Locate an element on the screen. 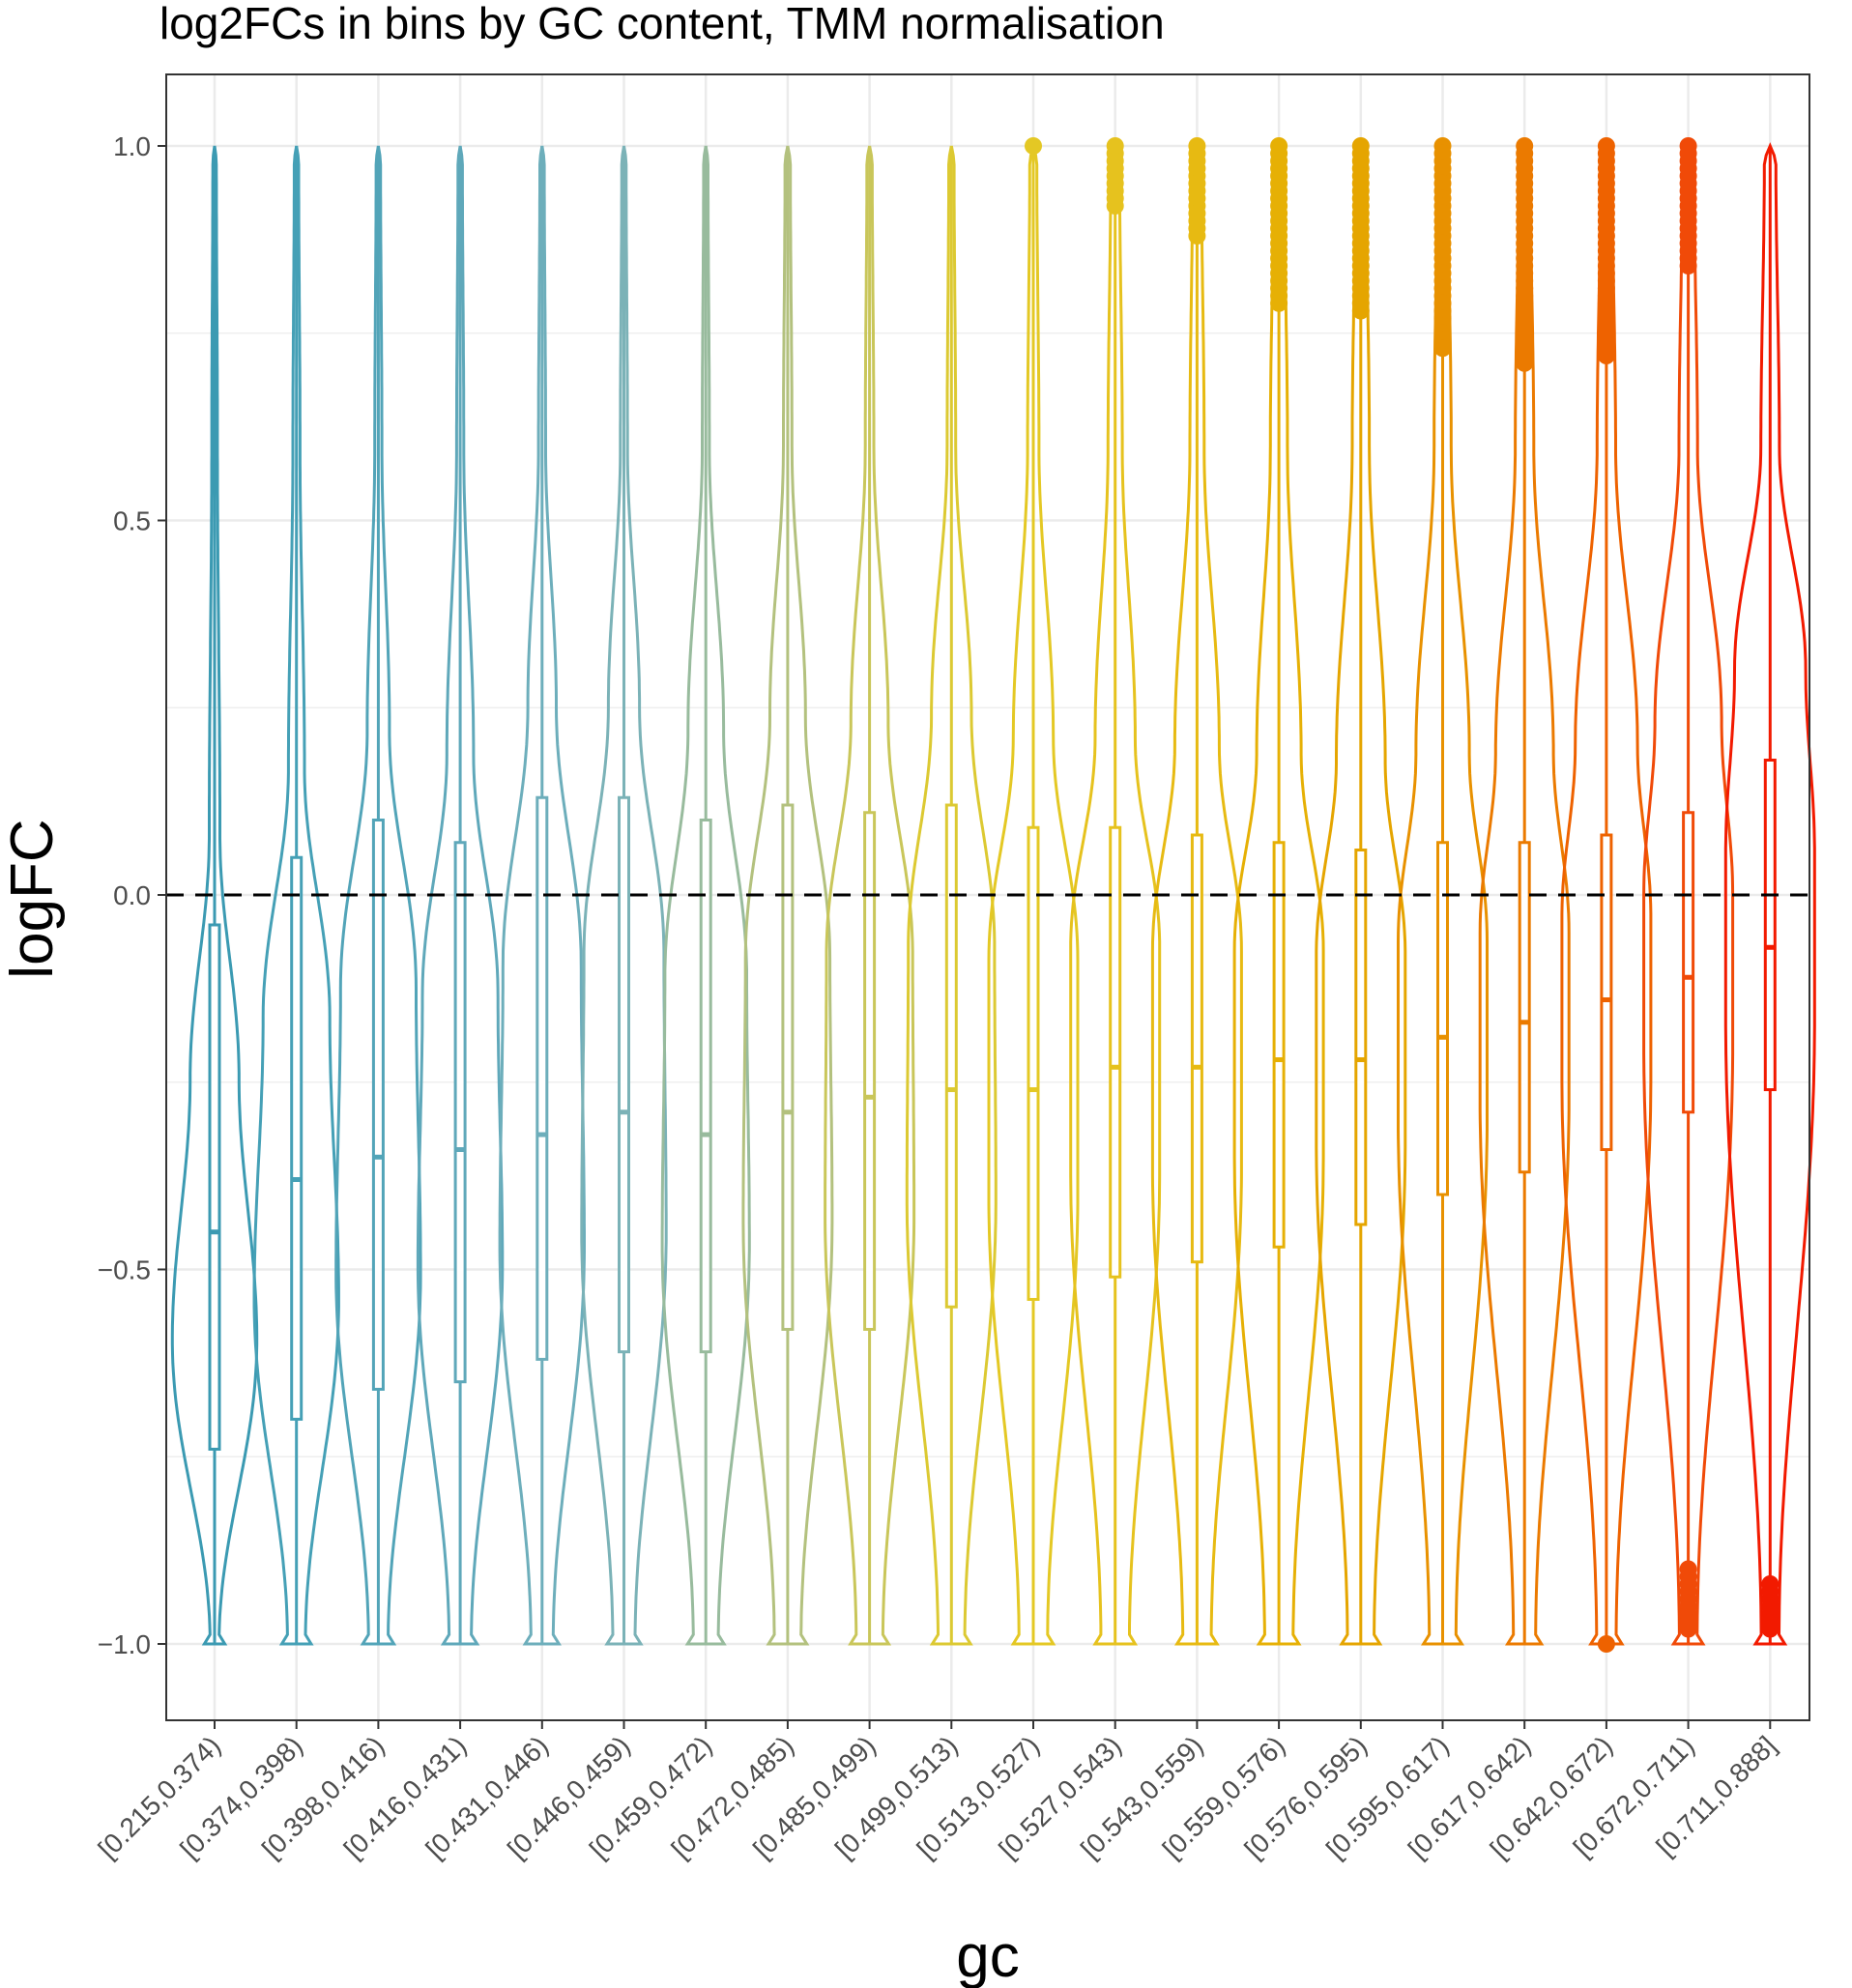 This screenshot has width=1852, height=1988. y-tick-label: 1.0 is located at coordinates (132, 146).